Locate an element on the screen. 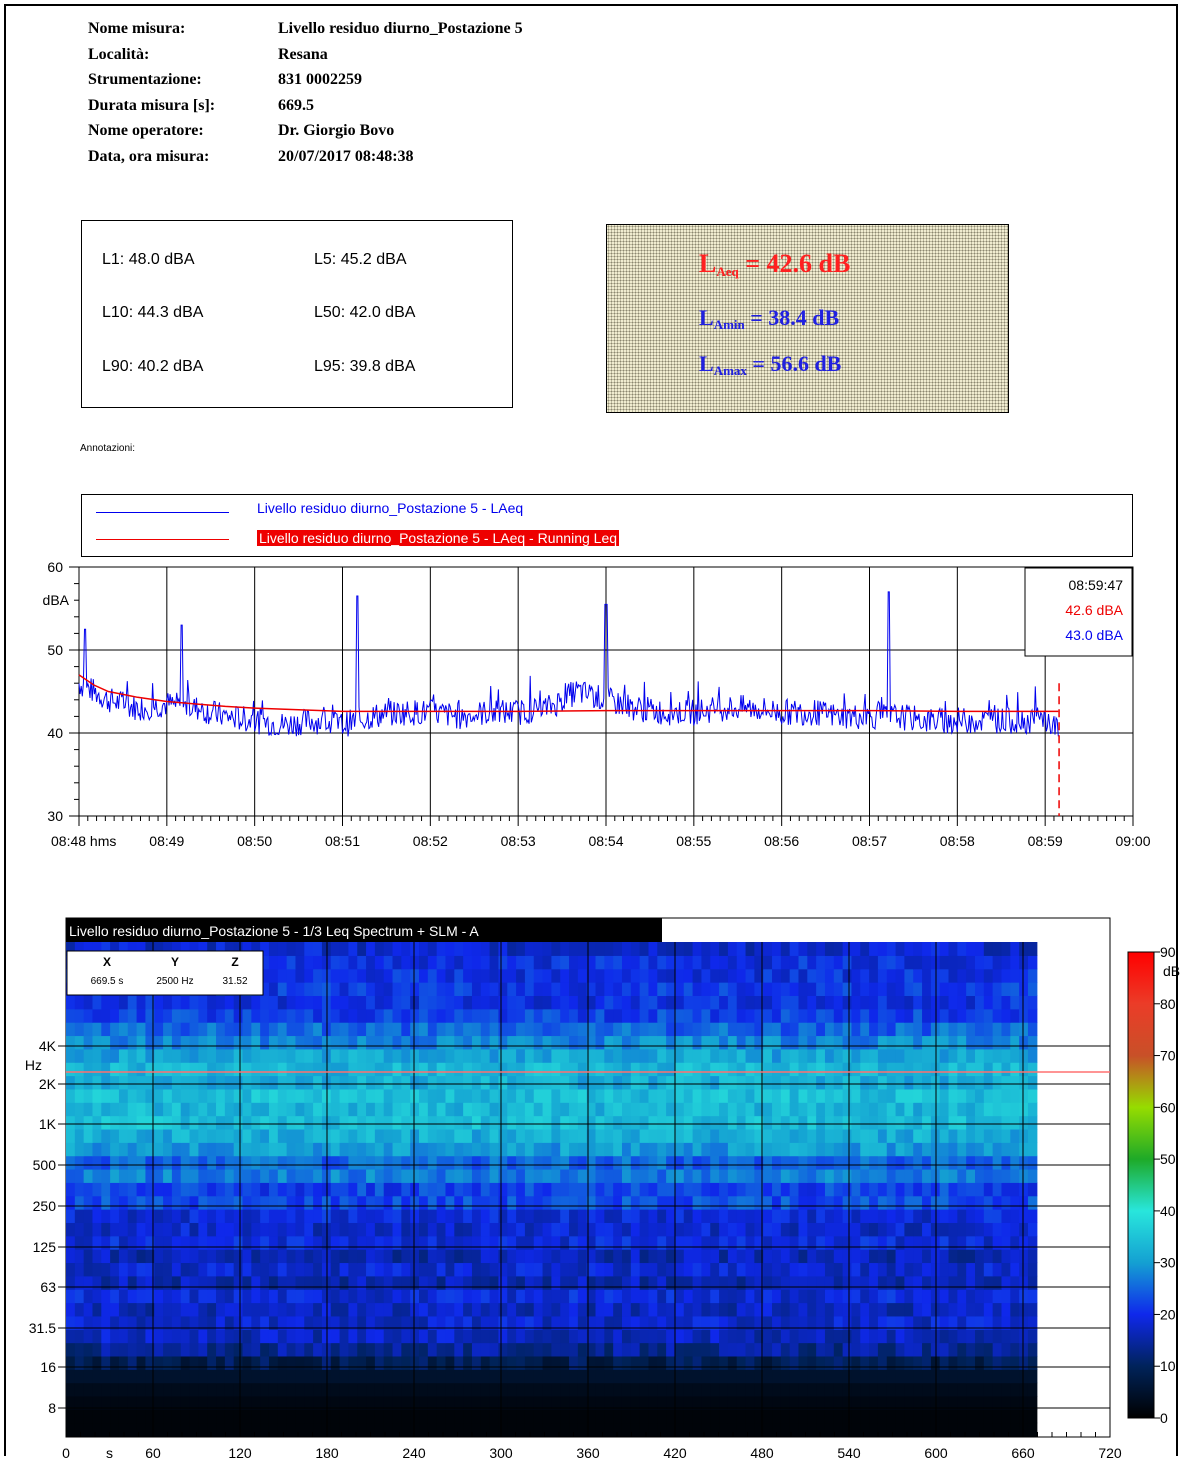  meta-value: 831 0002259 is located at coordinates (320, 79).